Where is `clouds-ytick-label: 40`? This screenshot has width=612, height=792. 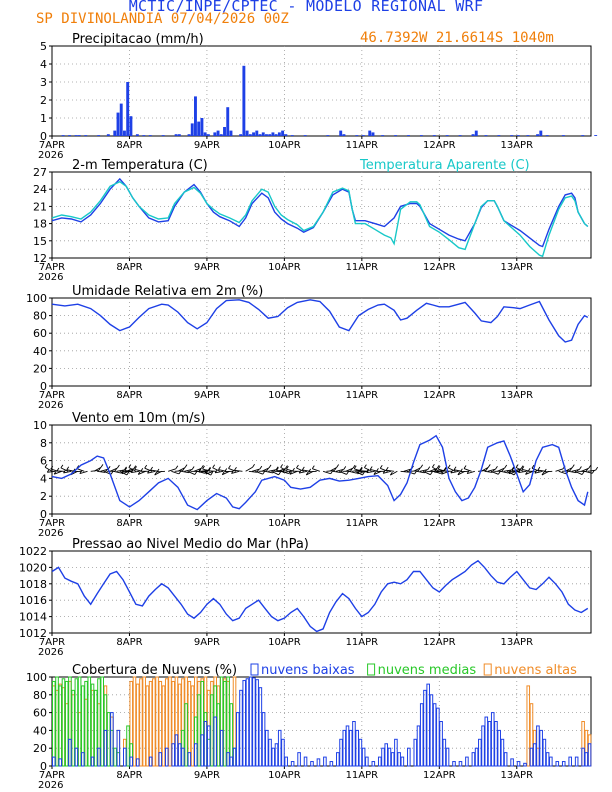
clouds-ytick-label: 40 is located at coordinates (40, 730).